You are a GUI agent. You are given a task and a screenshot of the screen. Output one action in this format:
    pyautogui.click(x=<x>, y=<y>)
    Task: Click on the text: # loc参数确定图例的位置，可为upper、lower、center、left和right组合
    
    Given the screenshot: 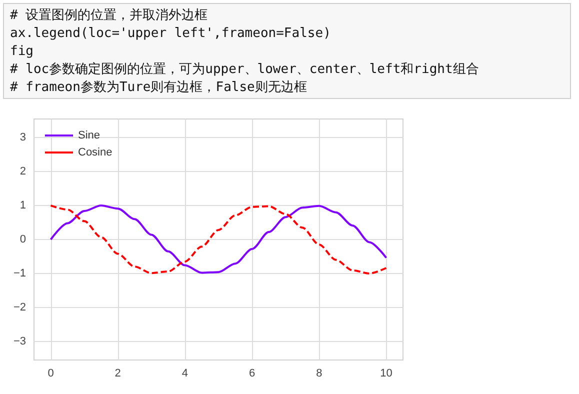 What is the action you would take?
    pyautogui.click(x=245, y=70)
    